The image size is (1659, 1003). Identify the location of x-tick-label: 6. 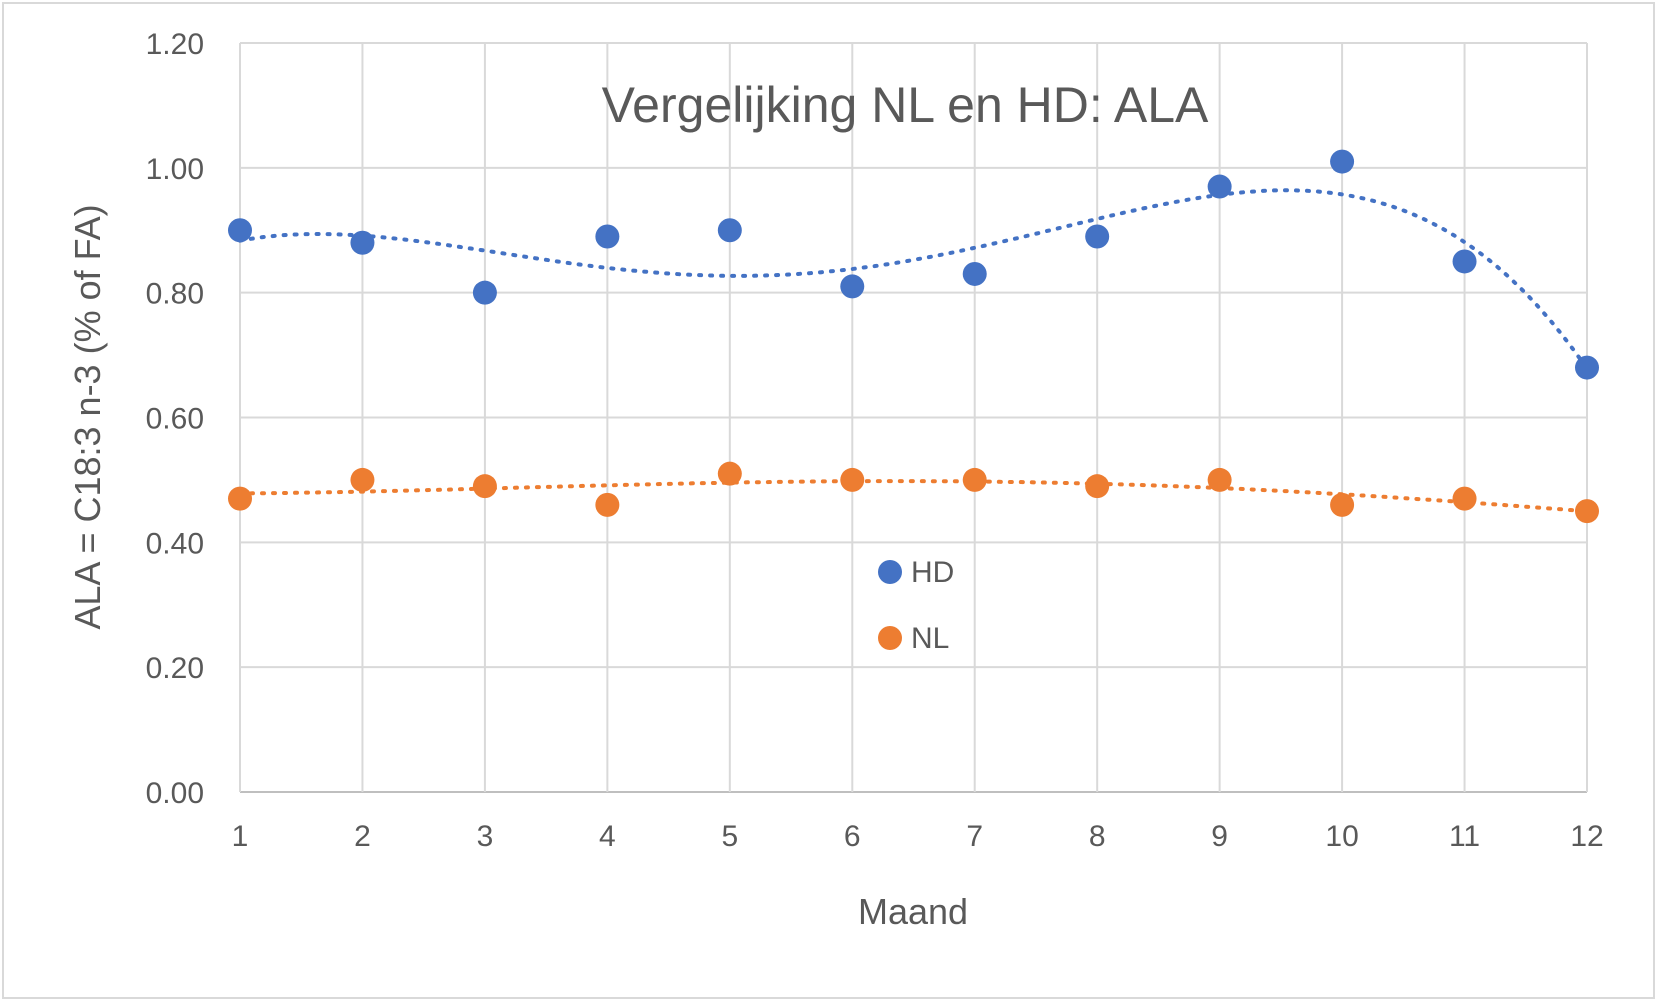
(852, 836).